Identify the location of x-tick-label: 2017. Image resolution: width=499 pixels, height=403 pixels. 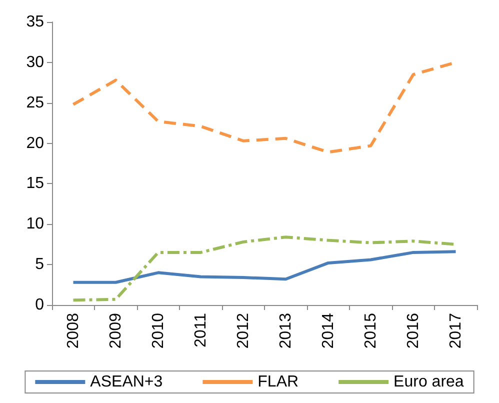
(455, 330).